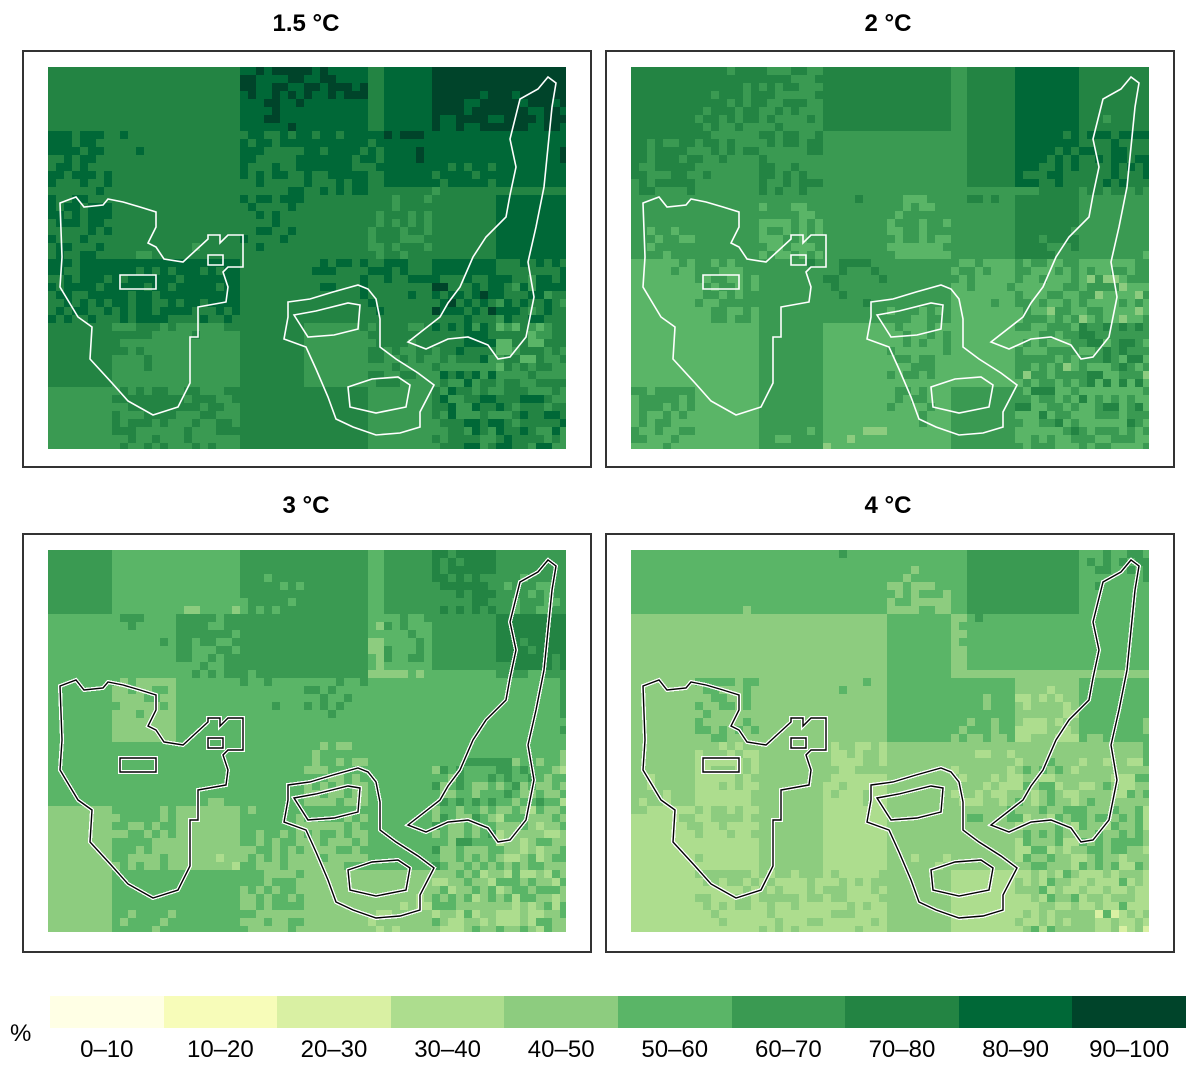  Describe the element at coordinates (334, 1049) in the screenshot. I see `legend-label-2: 20–30` at that location.